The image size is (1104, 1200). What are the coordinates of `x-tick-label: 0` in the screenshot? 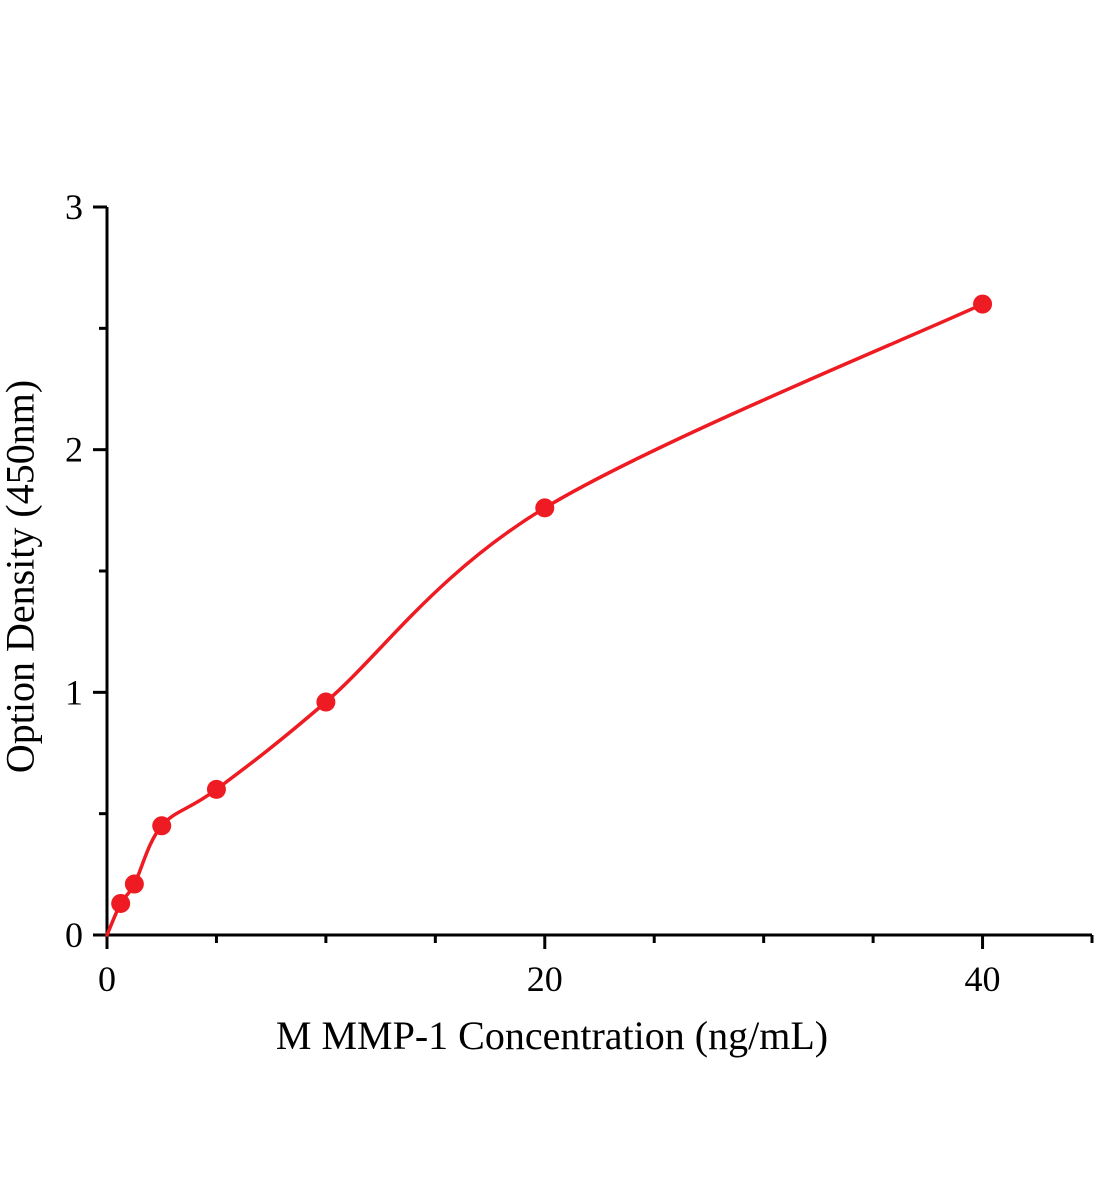 It's located at (107, 979).